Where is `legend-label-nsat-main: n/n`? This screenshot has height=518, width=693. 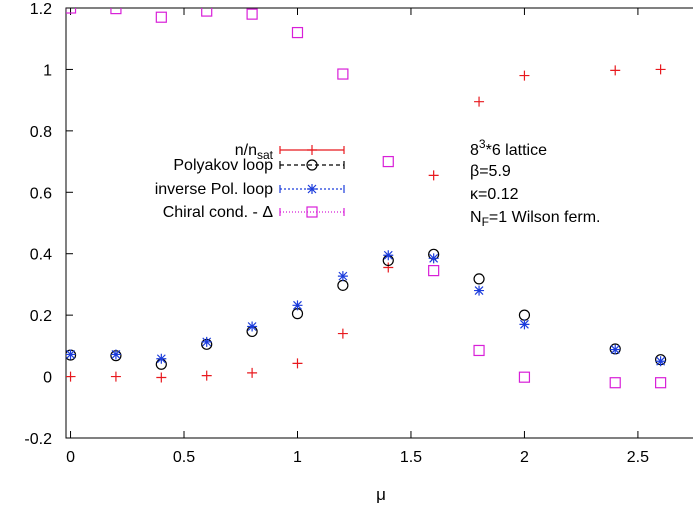
legend-label-nsat-main: n/n is located at coordinates (246, 150).